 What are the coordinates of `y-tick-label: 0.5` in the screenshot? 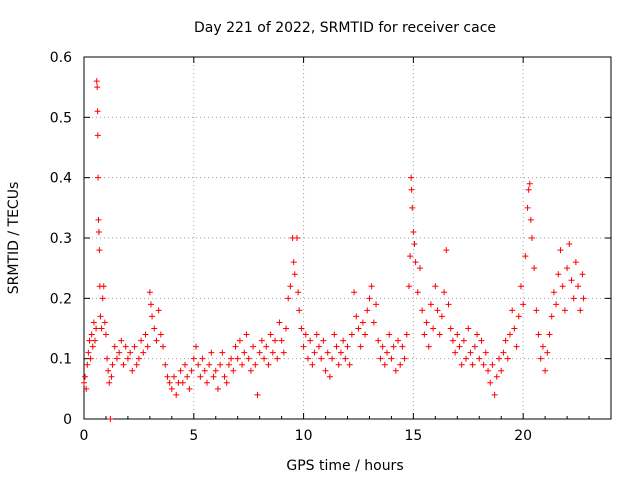 It's located at (61, 118).